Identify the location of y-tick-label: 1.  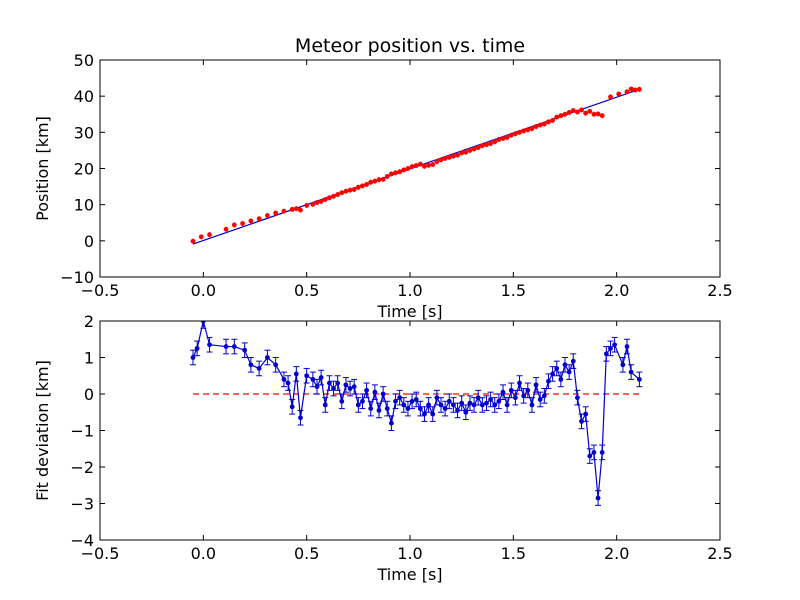
(89, 358).